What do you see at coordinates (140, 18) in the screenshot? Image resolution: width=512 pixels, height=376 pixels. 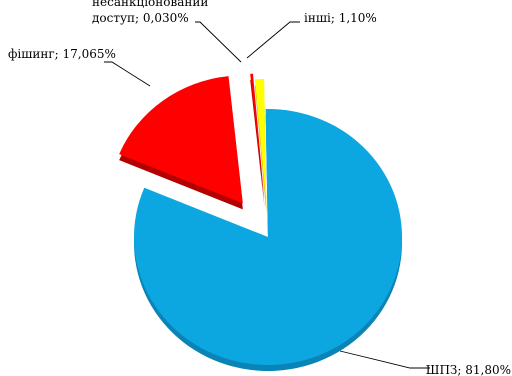 I see `slice-label-2-line-1: доступ; 0,030%` at bounding box center [140, 18].